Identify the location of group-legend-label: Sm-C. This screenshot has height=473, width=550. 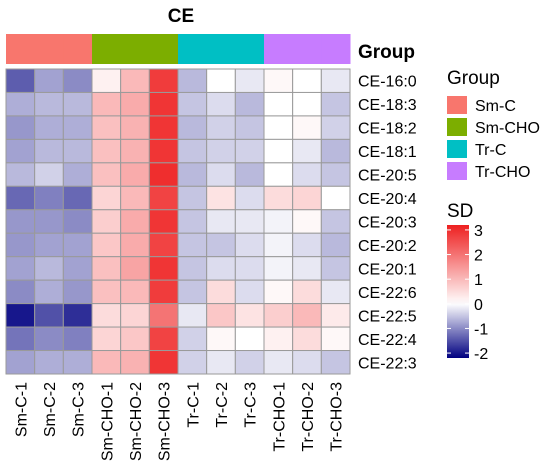
(495, 106).